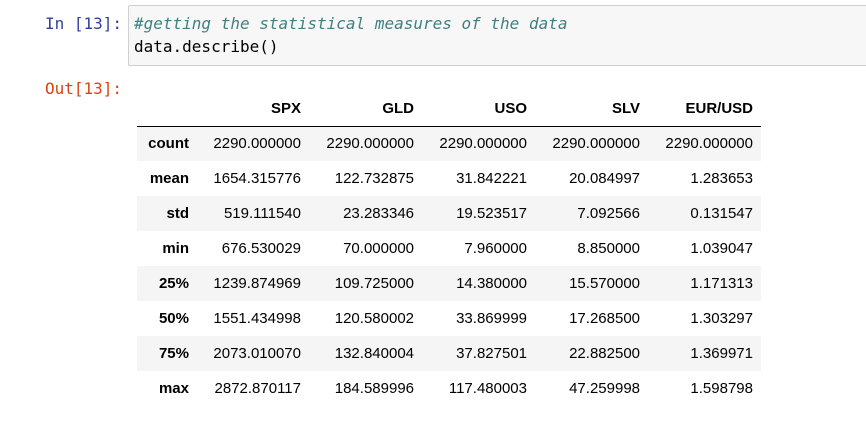 This screenshot has width=866, height=427. What do you see at coordinates (257, 178) in the screenshot?
I see `table-cell: 1654.315776` at bounding box center [257, 178].